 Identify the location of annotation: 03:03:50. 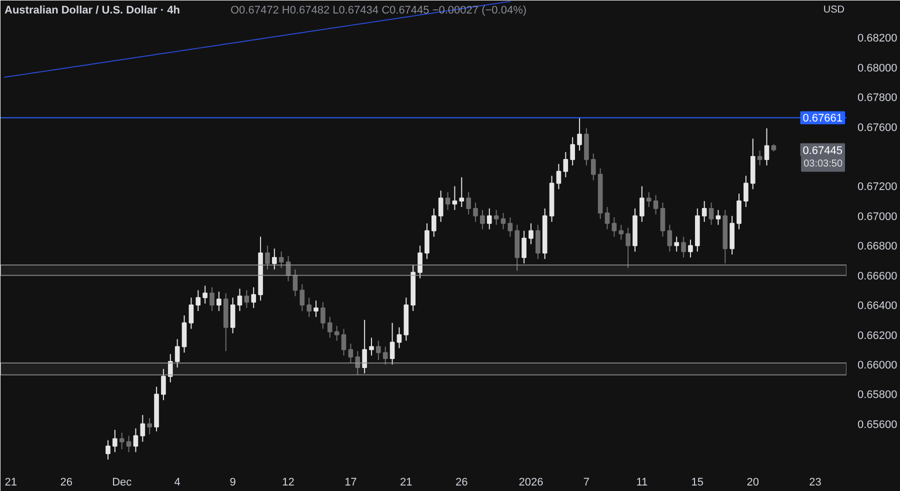
(823, 164).